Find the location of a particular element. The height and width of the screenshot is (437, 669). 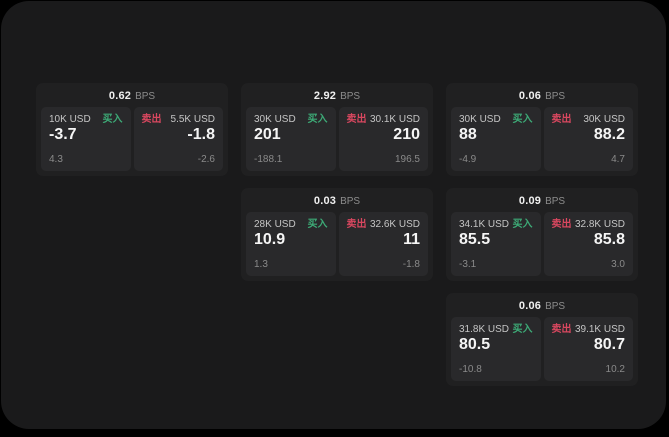

card-header: 0.03 BPS is located at coordinates (337, 201).